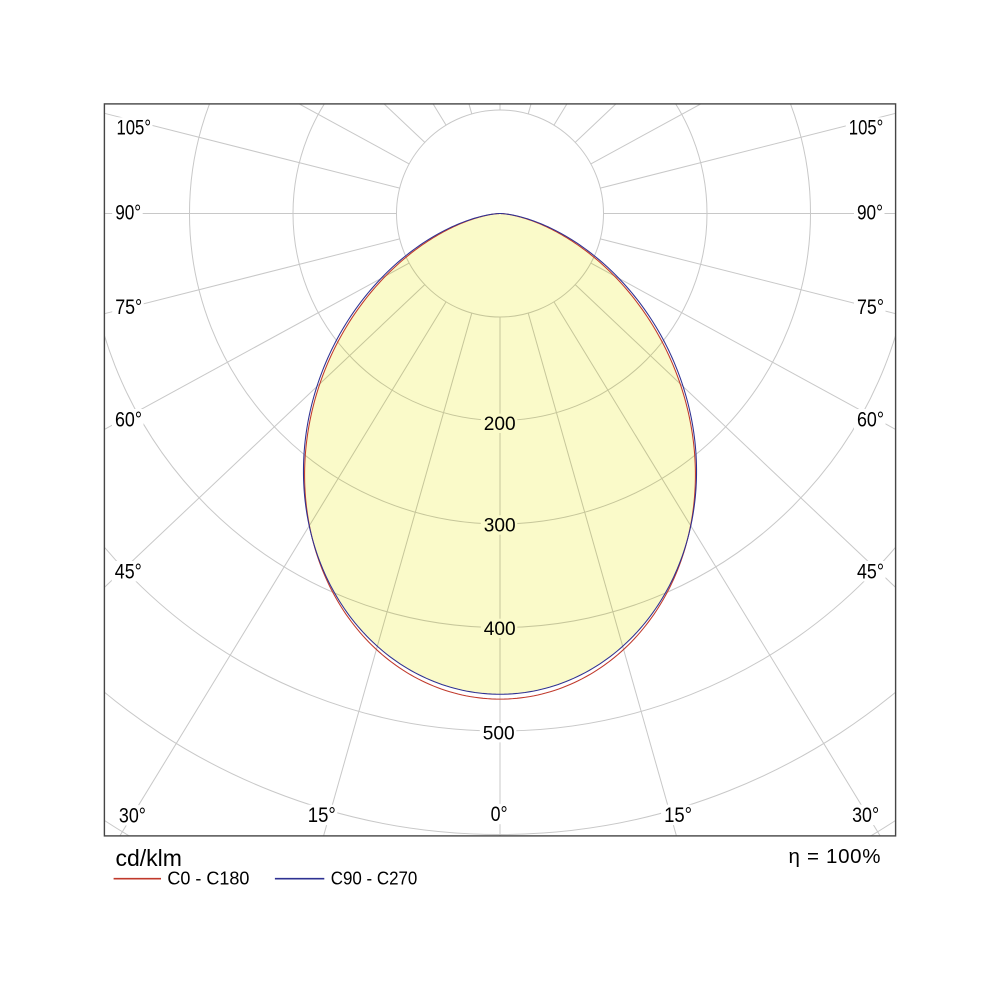  Describe the element at coordinates (499, 814) in the screenshot. I see `svg-text: 0°` at that location.